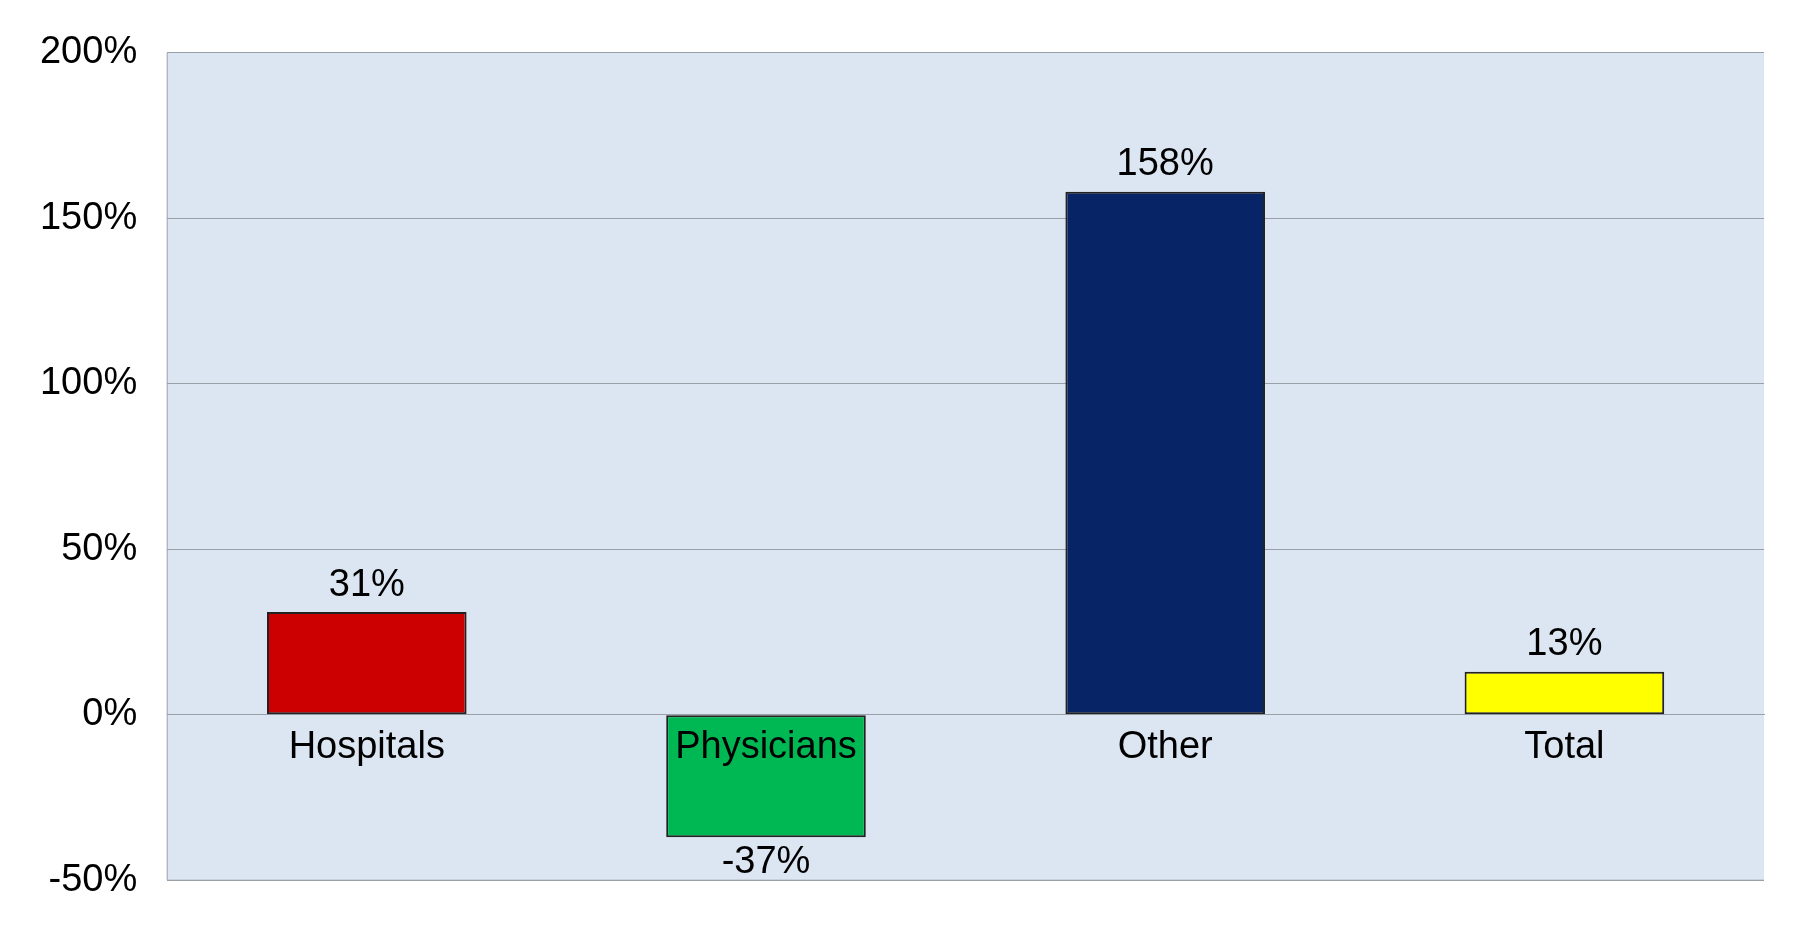  Describe the element at coordinates (88, 215) in the screenshot. I see `y-tick-label: 150%` at that location.